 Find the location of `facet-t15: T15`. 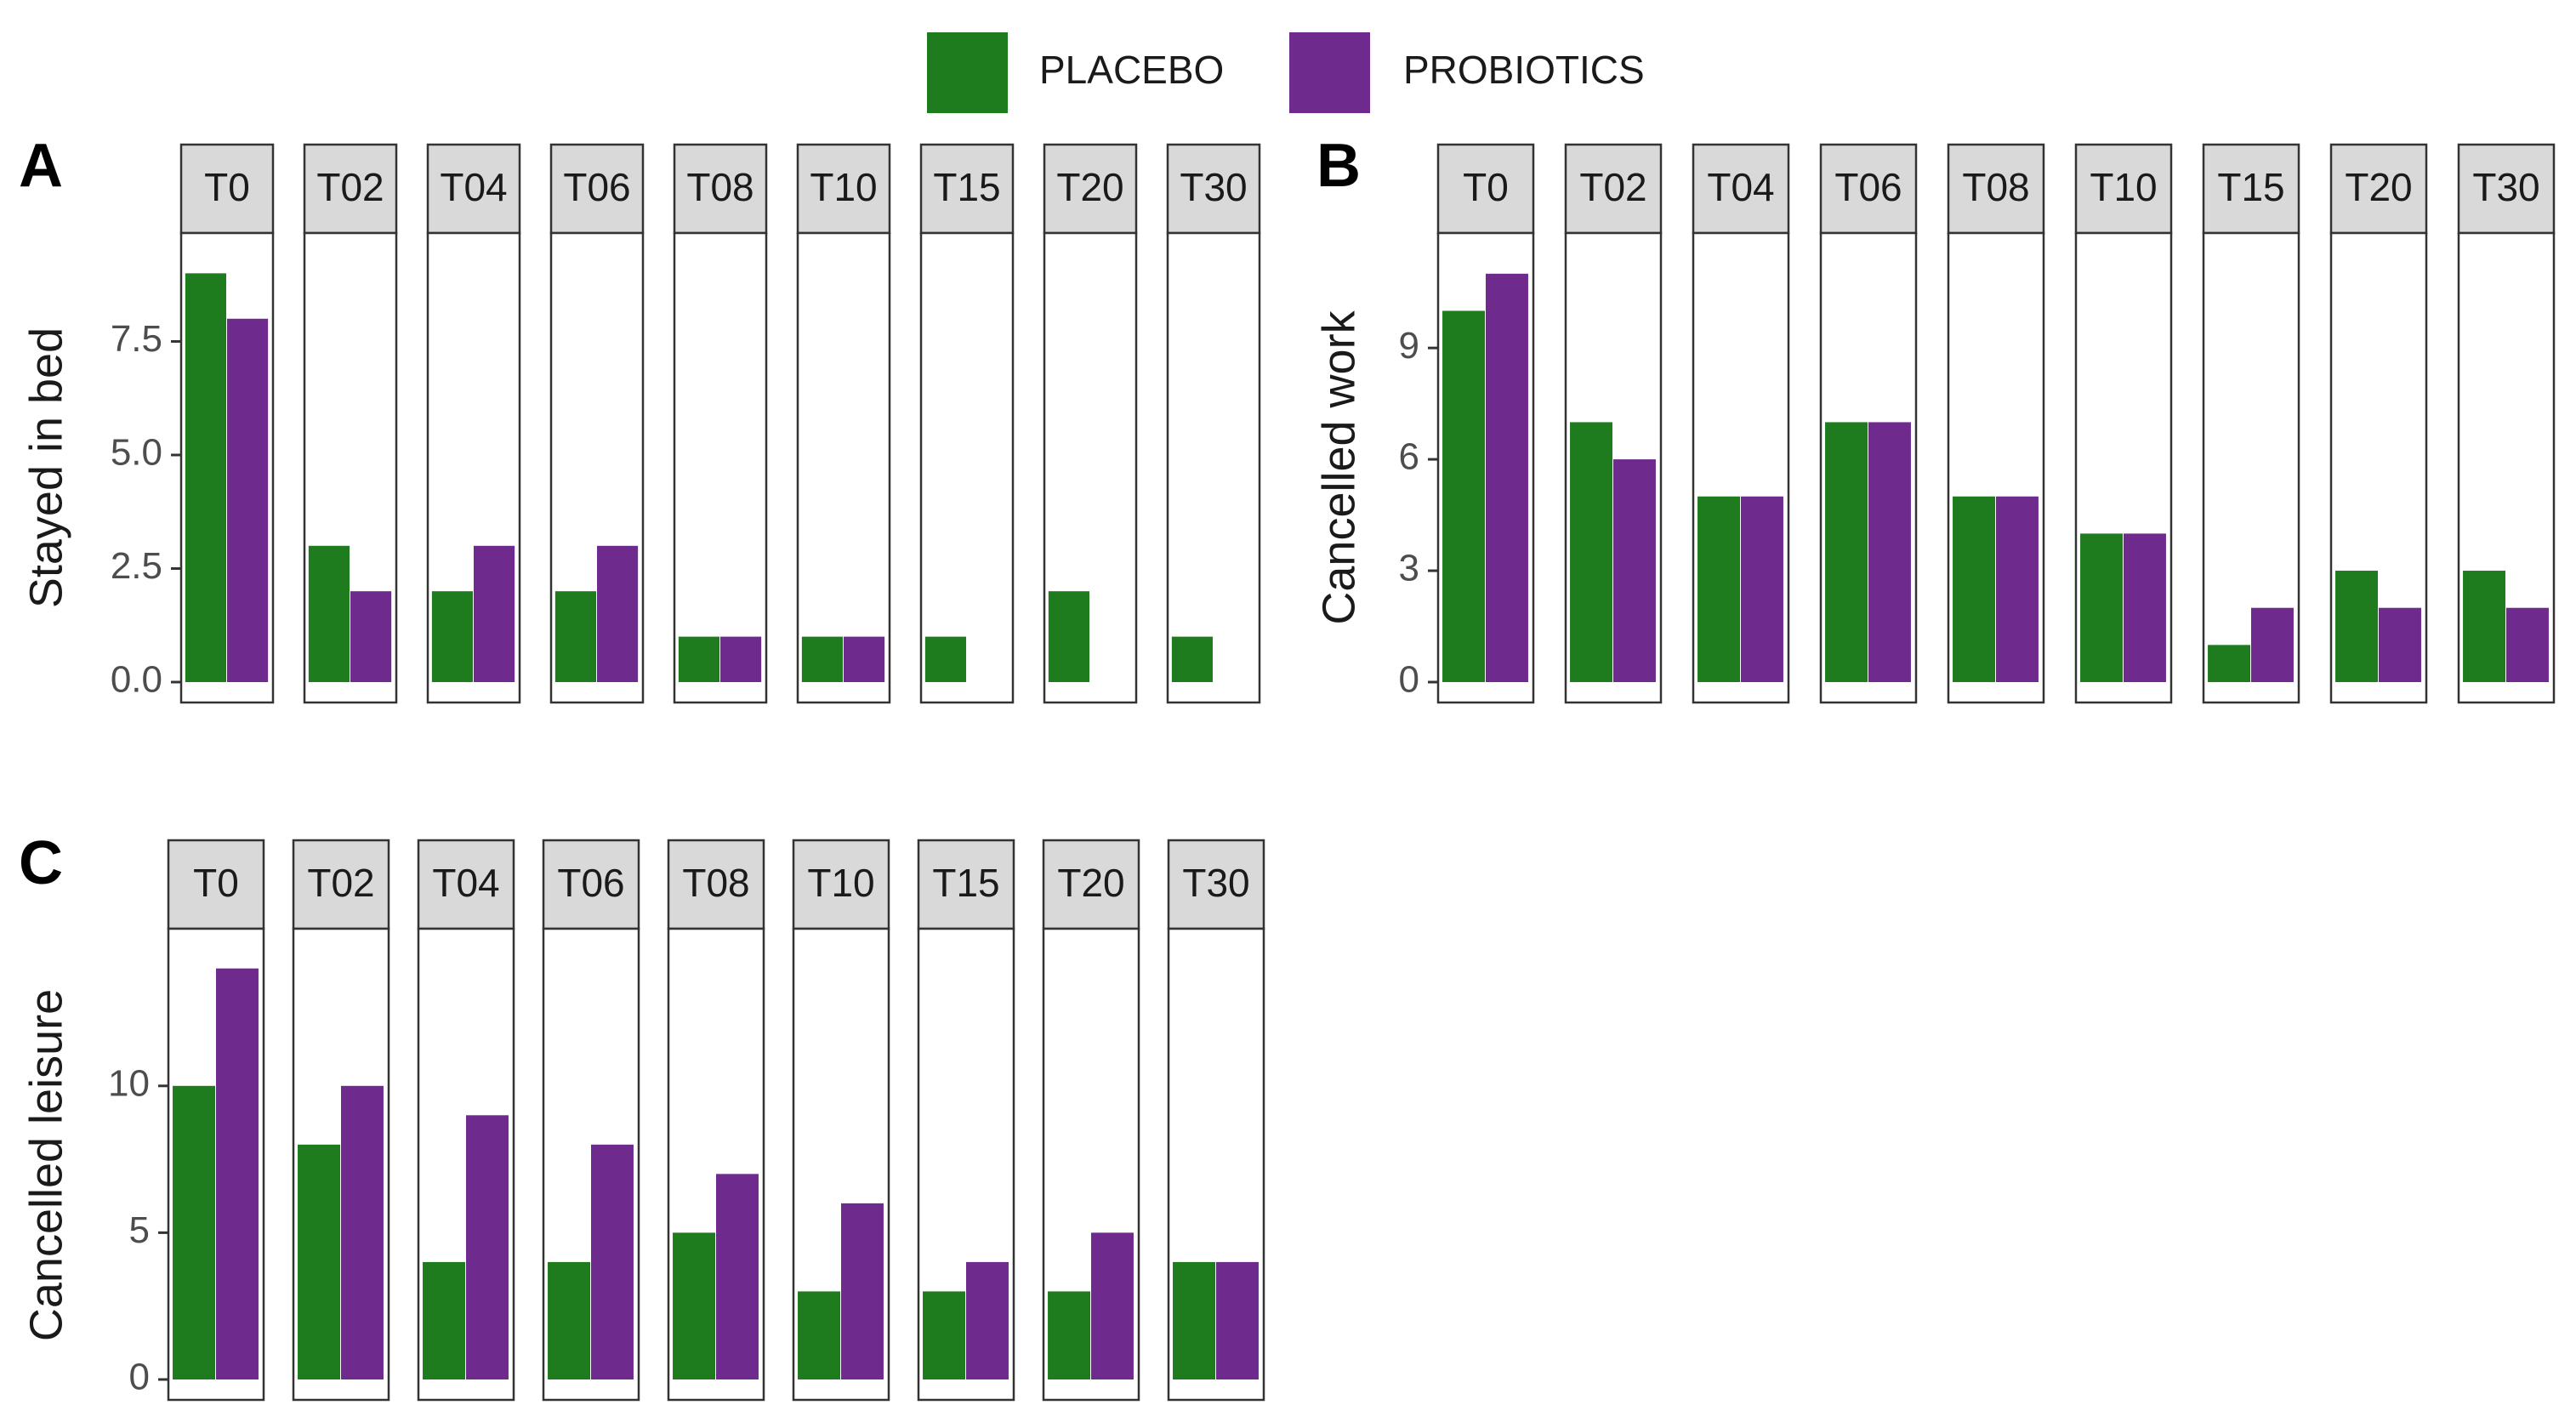

facet-t15: T15 is located at coordinates (966, 1120).